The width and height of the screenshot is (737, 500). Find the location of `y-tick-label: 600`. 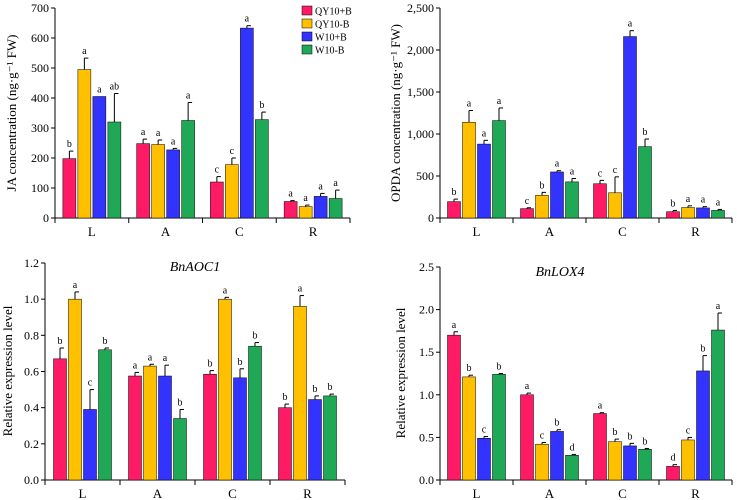

y-tick-label: 600 is located at coordinates (40, 38).